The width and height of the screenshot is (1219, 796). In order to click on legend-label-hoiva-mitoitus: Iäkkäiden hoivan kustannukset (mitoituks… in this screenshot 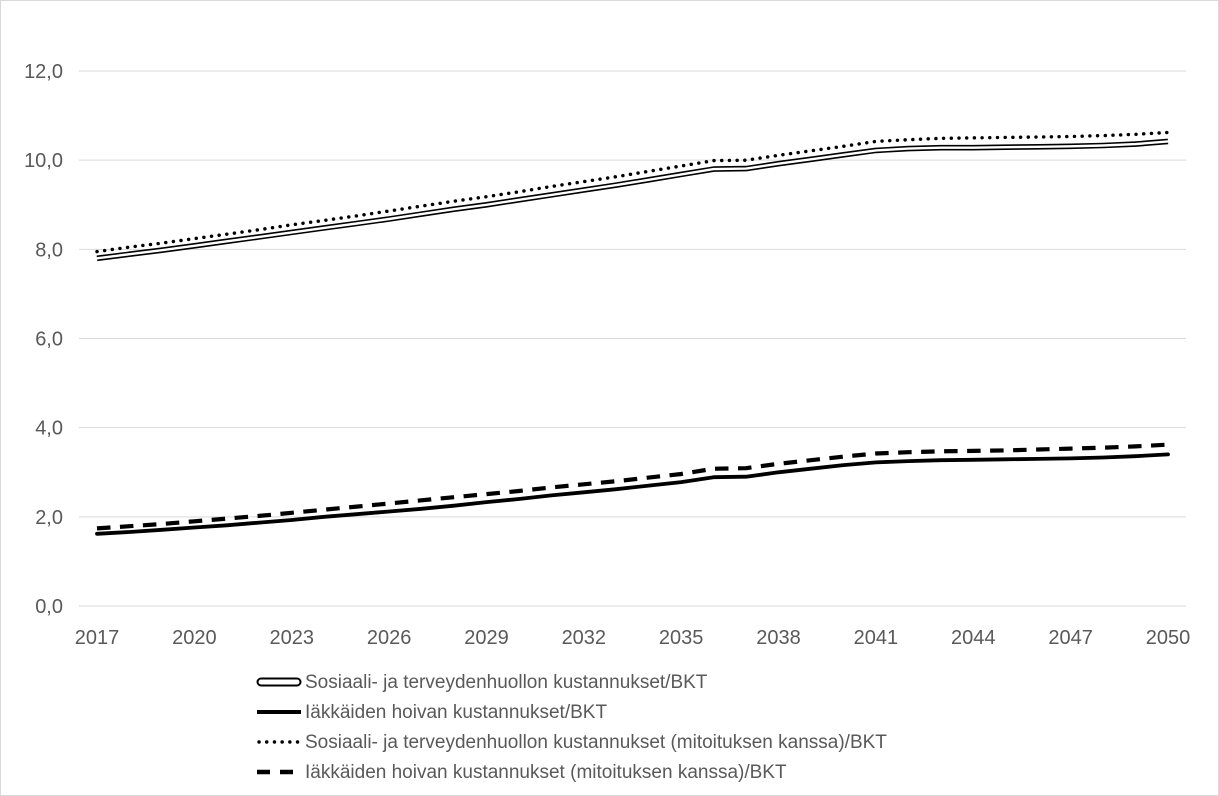, I will do `click(546, 772)`.